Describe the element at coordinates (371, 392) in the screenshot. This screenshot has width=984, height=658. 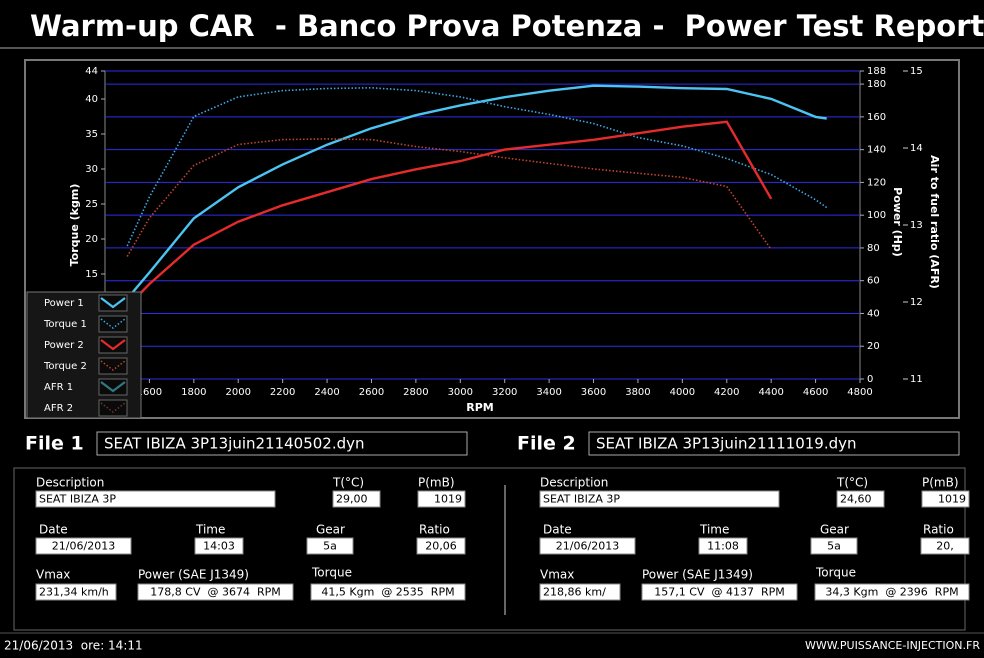
I see `x-tick-label: 2600` at that location.